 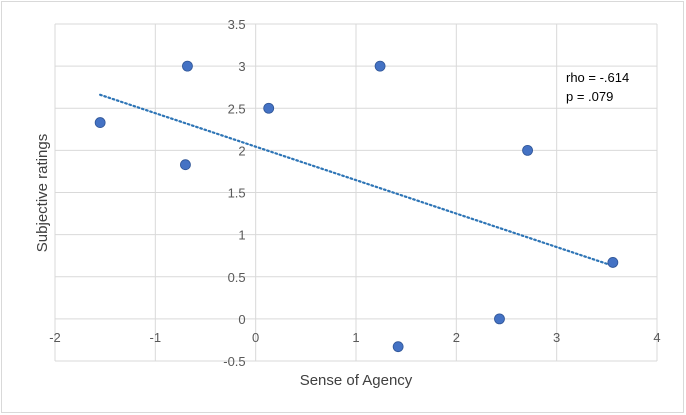 What do you see at coordinates (241, 150) in the screenshot?
I see `y-tick-label: 2` at bounding box center [241, 150].